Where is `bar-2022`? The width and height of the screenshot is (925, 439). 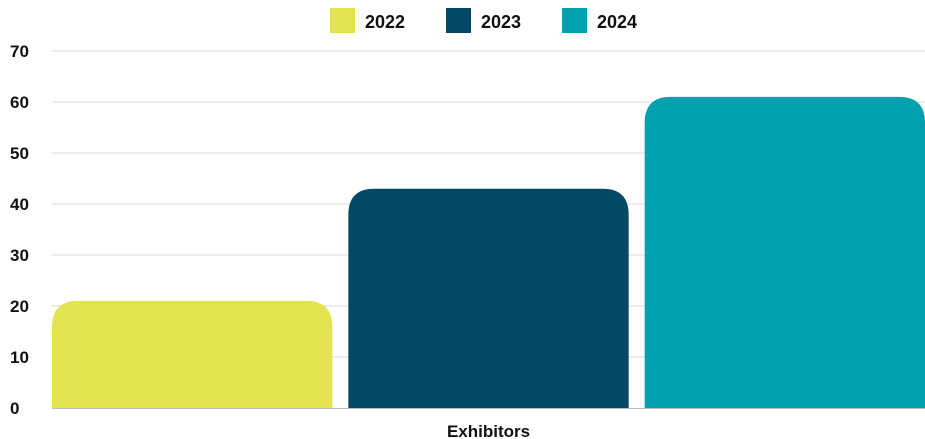
bar-2022 is located at coordinates (192, 354).